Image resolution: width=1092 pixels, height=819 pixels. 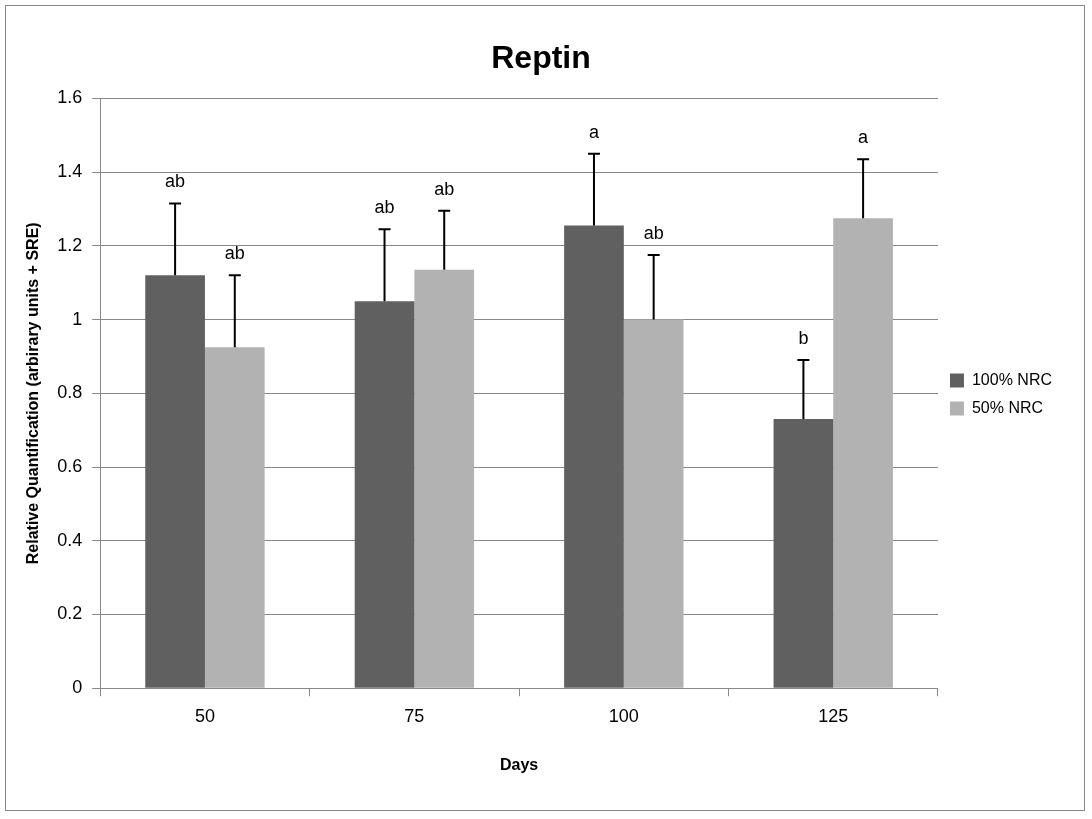 What do you see at coordinates (70, 97) in the screenshot?
I see `y-tick-label: 1.6` at bounding box center [70, 97].